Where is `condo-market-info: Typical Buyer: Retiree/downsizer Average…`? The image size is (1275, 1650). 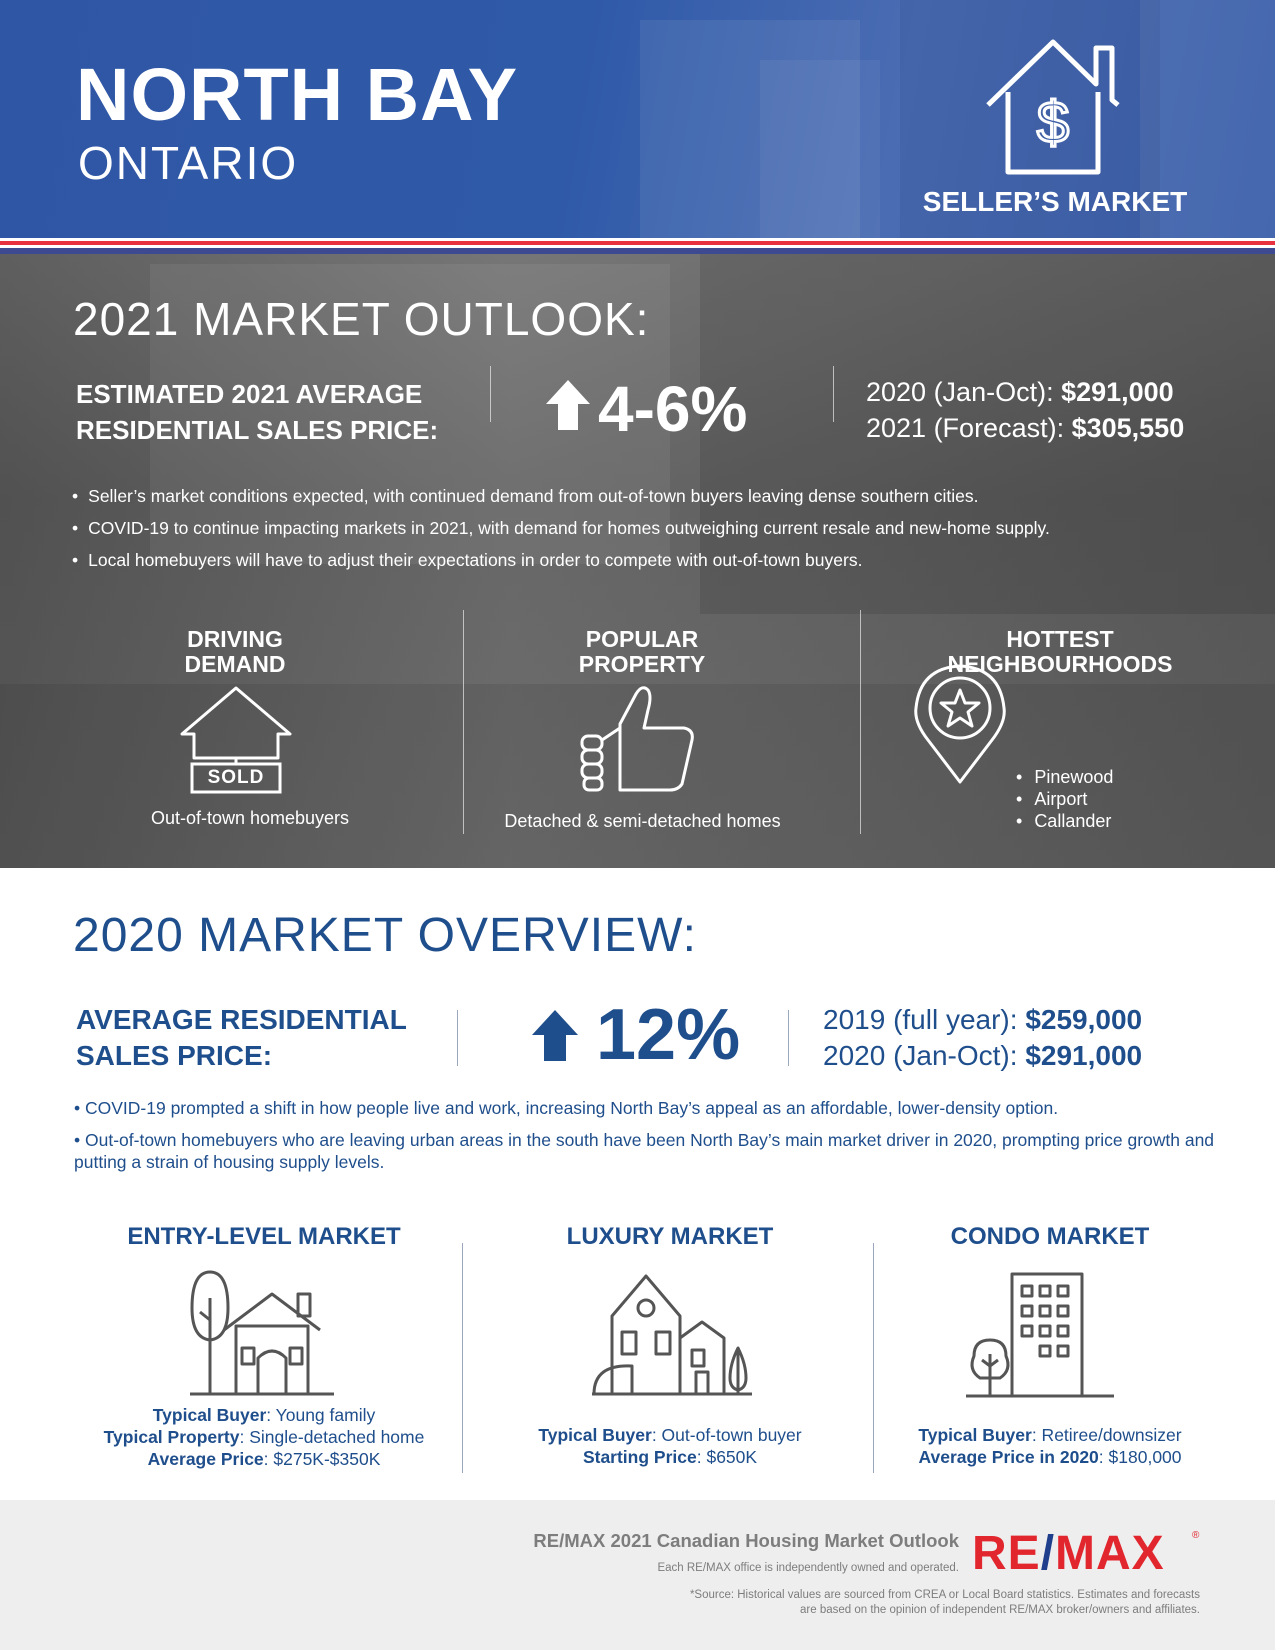
condo-market-info: Typical Buyer: Retiree/downsizer Average… is located at coordinates (1050, 1446).